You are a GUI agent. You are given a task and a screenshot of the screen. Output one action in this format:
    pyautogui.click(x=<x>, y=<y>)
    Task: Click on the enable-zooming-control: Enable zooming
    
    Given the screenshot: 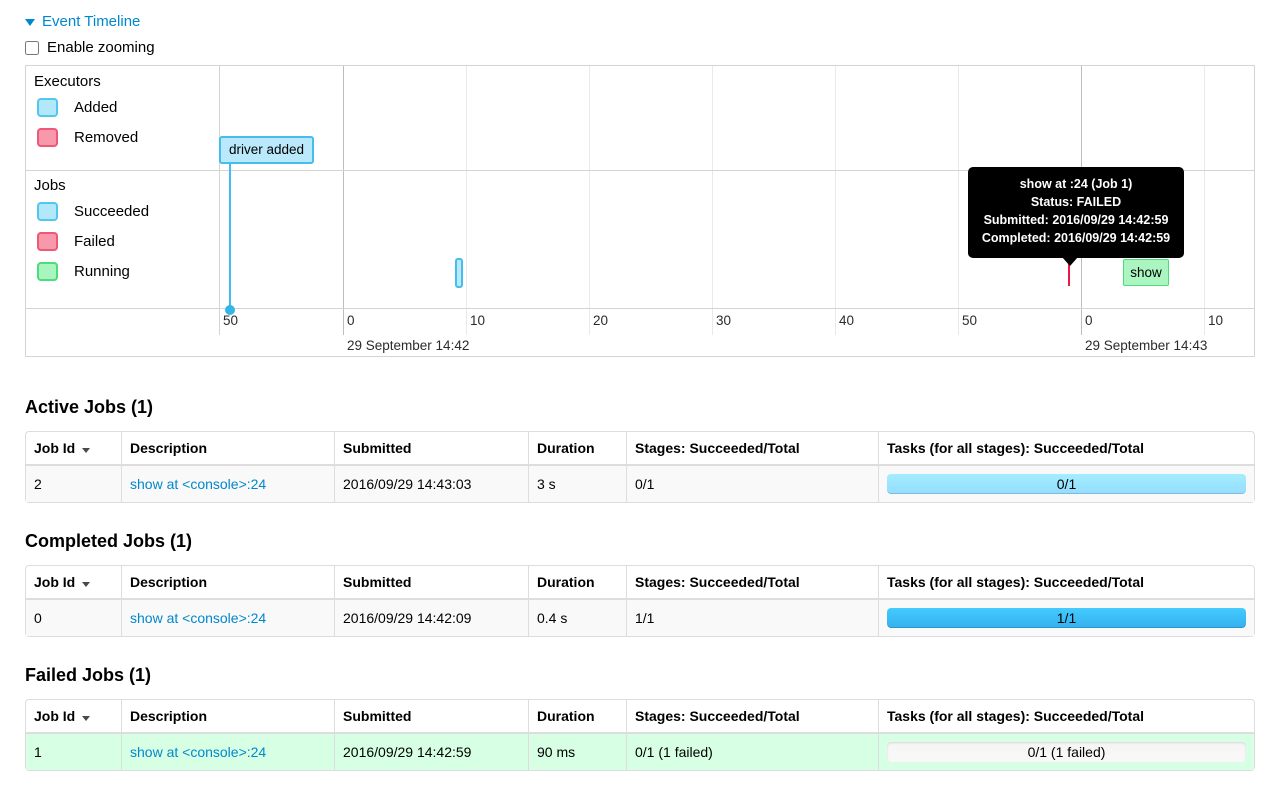 What is the action you would take?
    pyautogui.click(x=90, y=47)
    